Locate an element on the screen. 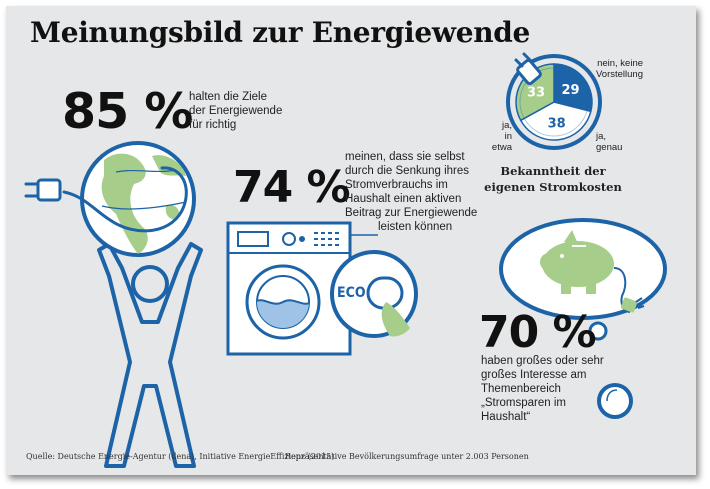 The image size is (710, 489). page-title: Meinungsbild zur Energiewende is located at coordinates (280, 32).